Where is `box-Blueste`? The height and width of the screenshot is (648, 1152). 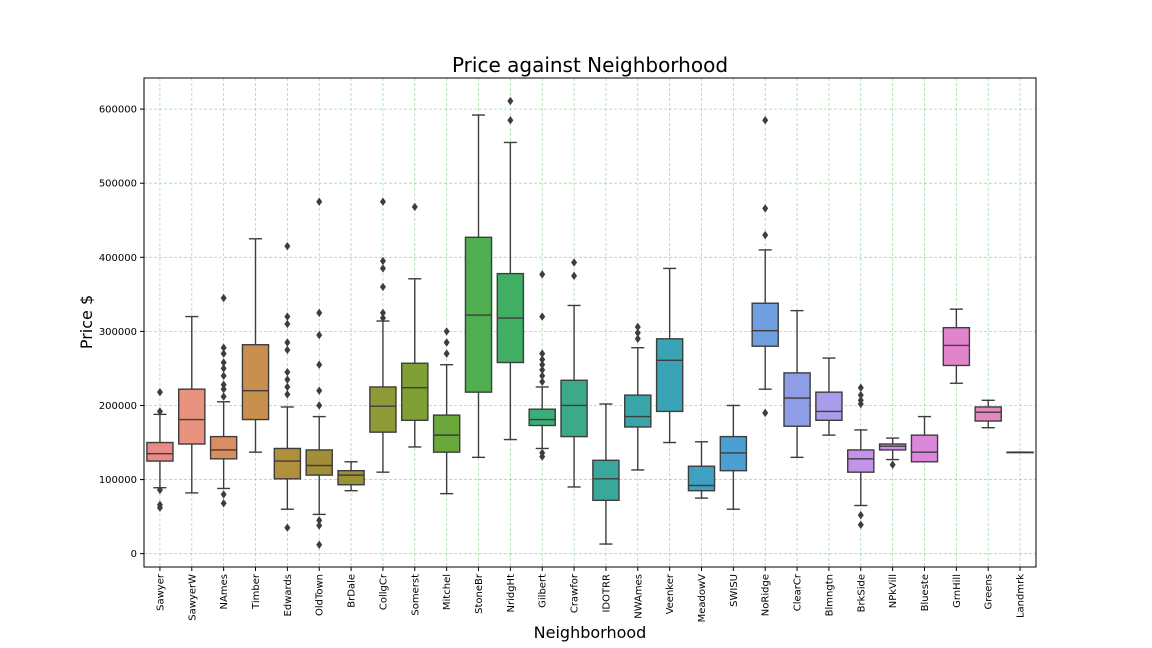
box-Blueste is located at coordinates (924, 439).